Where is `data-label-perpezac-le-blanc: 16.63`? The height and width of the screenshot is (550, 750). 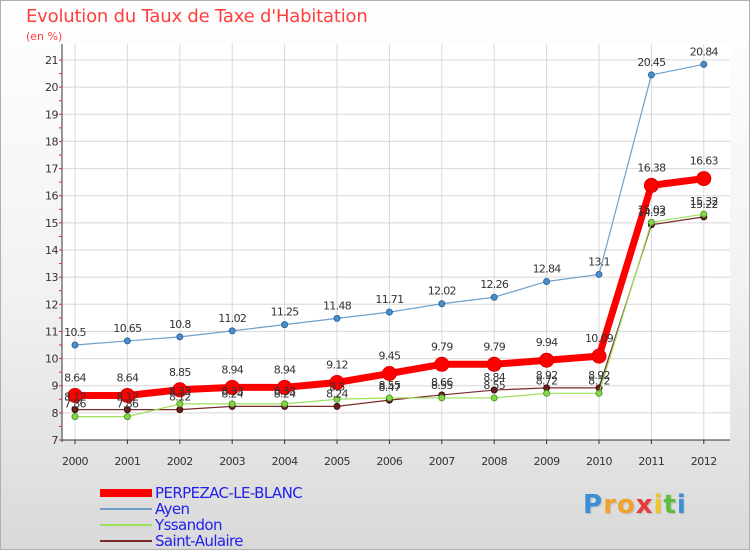 data-label-perpezac-le-blanc: 16.63 is located at coordinates (704, 161).